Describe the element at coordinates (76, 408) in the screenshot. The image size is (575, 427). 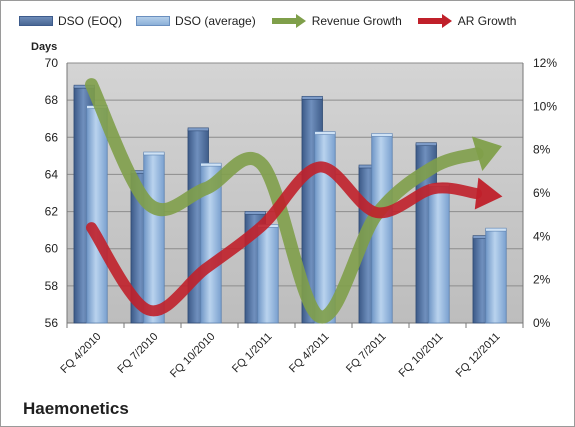
I see `company-label: Haemonetics` at that location.